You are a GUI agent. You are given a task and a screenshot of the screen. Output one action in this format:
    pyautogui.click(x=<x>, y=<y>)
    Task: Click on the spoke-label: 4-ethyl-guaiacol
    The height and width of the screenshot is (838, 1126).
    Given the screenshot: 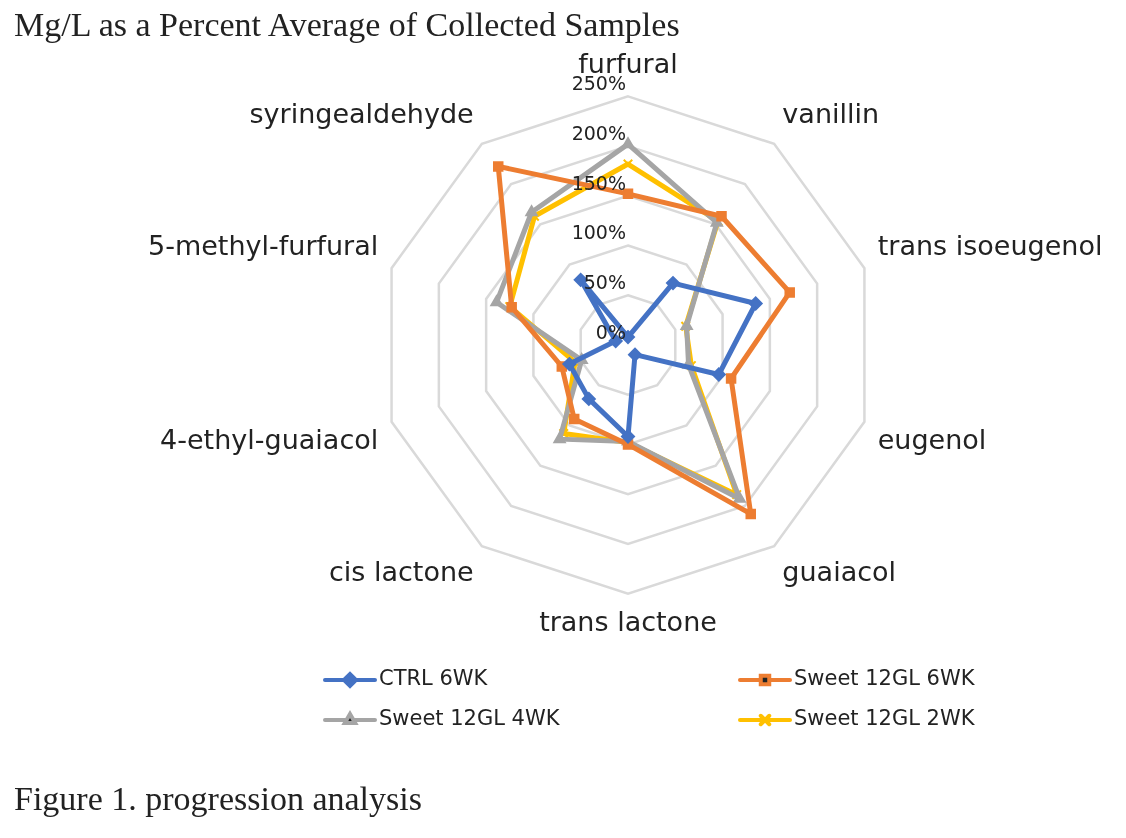 What is the action you would take?
    pyautogui.click(x=269, y=440)
    